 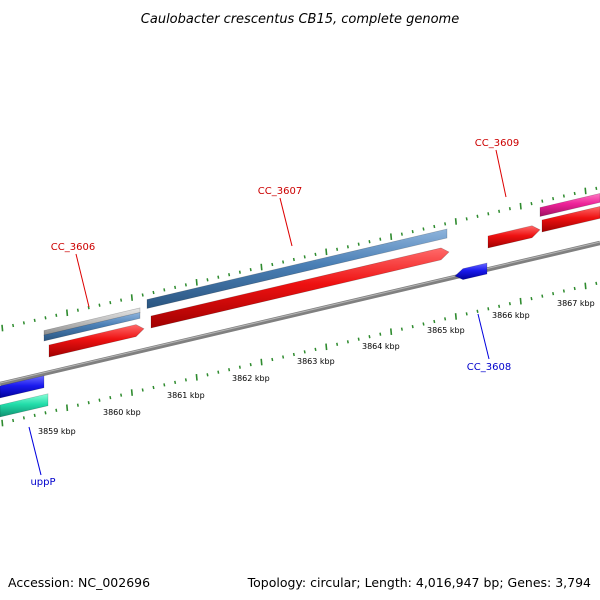 What do you see at coordinates (280, 191) in the screenshot?
I see `gene-label-cc3607: CC_3607` at bounding box center [280, 191].